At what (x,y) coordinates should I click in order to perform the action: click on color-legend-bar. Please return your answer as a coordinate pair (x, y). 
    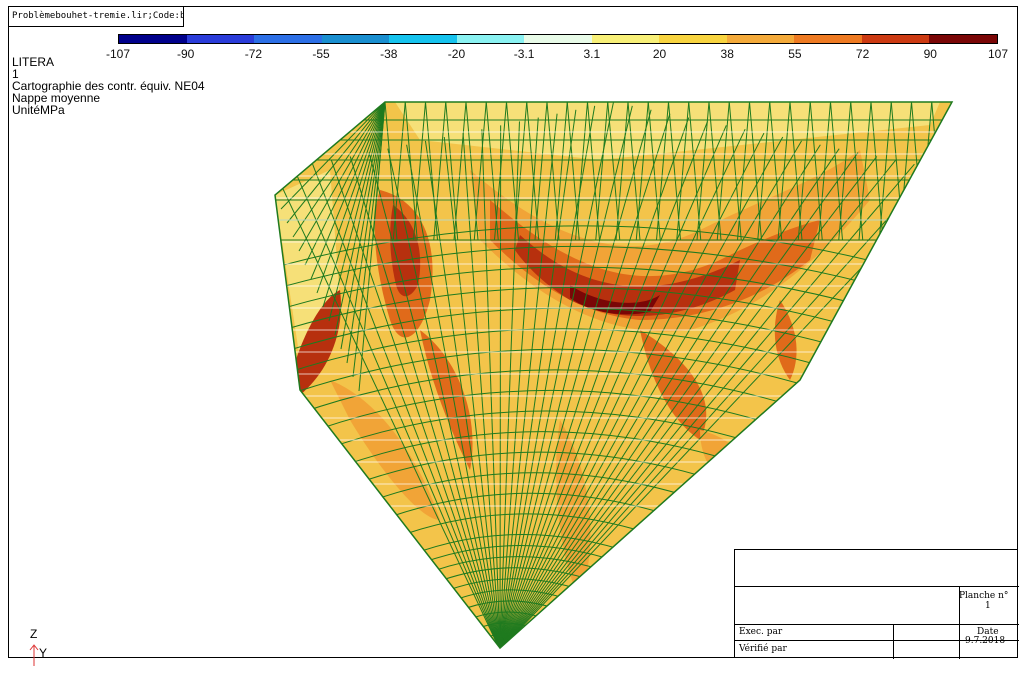
    Looking at the image, I should click on (558, 39).